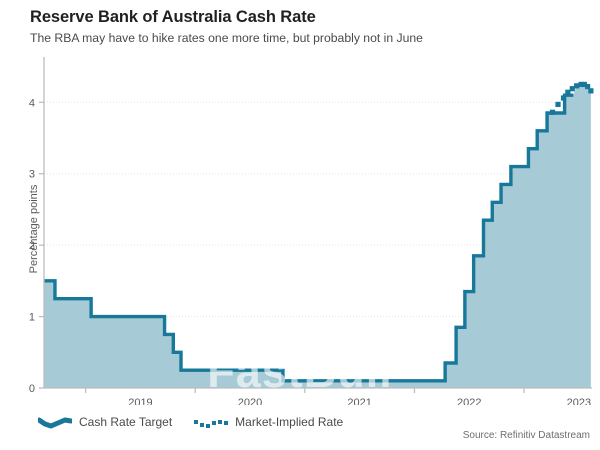 This screenshot has height=450, width=600. Describe the element at coordinates (211, 424) in the screenshot. I see `dotted-line-swatch-icon` at that location.